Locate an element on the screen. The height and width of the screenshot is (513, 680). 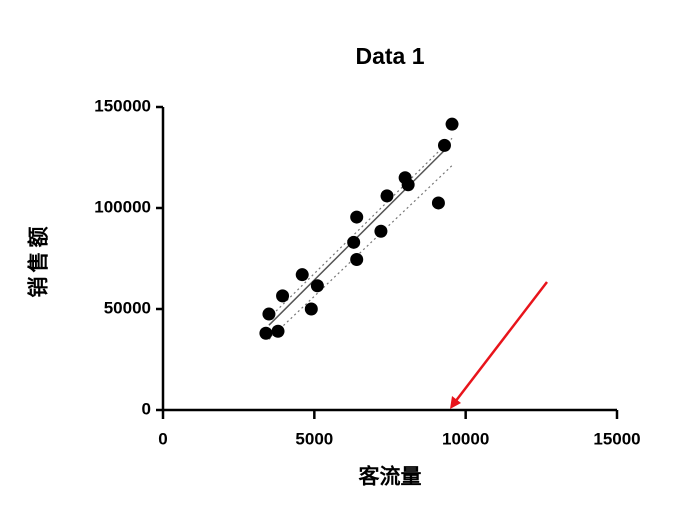
x-tick-label: 5000 is located at coordinates (314, 438).